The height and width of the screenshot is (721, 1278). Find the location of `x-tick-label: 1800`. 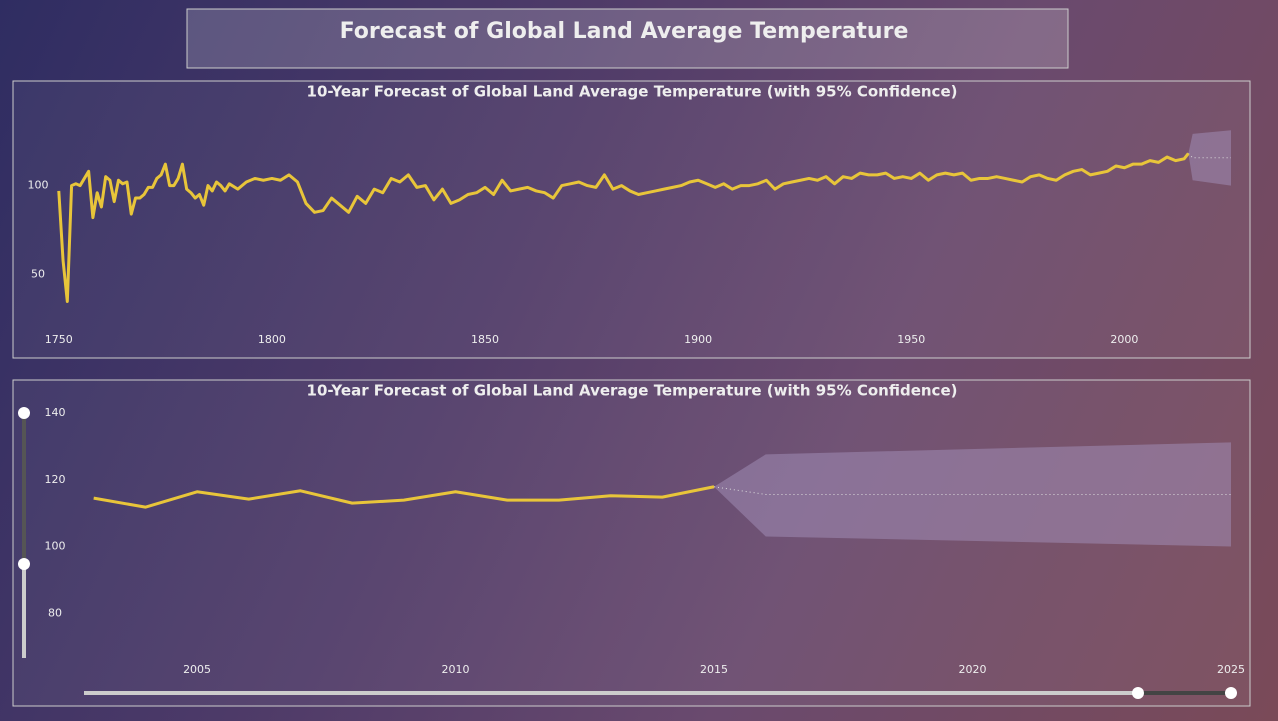

x-tick-label: 1800 is located at coordinates (272, 339).